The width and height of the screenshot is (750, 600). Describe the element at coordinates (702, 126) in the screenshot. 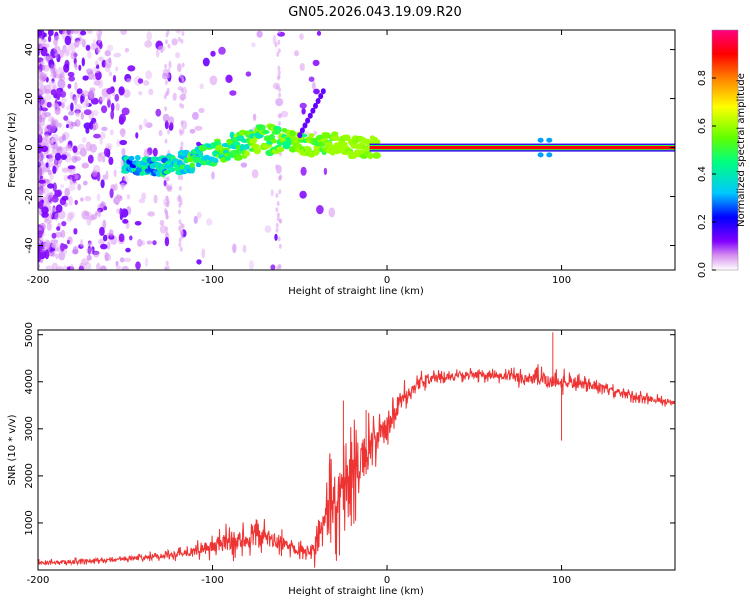

I see `colorbar-tick-label: 0.6` at that location.